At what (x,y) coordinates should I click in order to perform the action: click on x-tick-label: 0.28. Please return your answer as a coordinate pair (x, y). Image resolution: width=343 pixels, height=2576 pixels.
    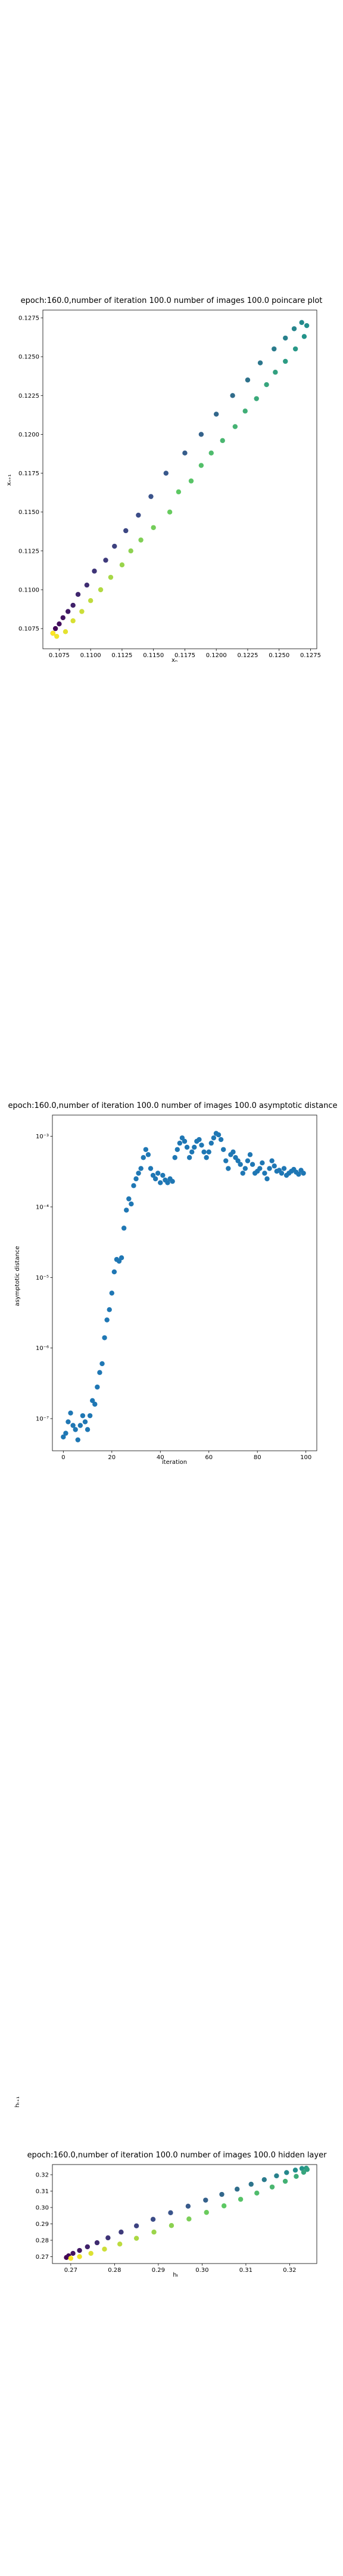
    Looking at the image, I should click on (115, 2270).